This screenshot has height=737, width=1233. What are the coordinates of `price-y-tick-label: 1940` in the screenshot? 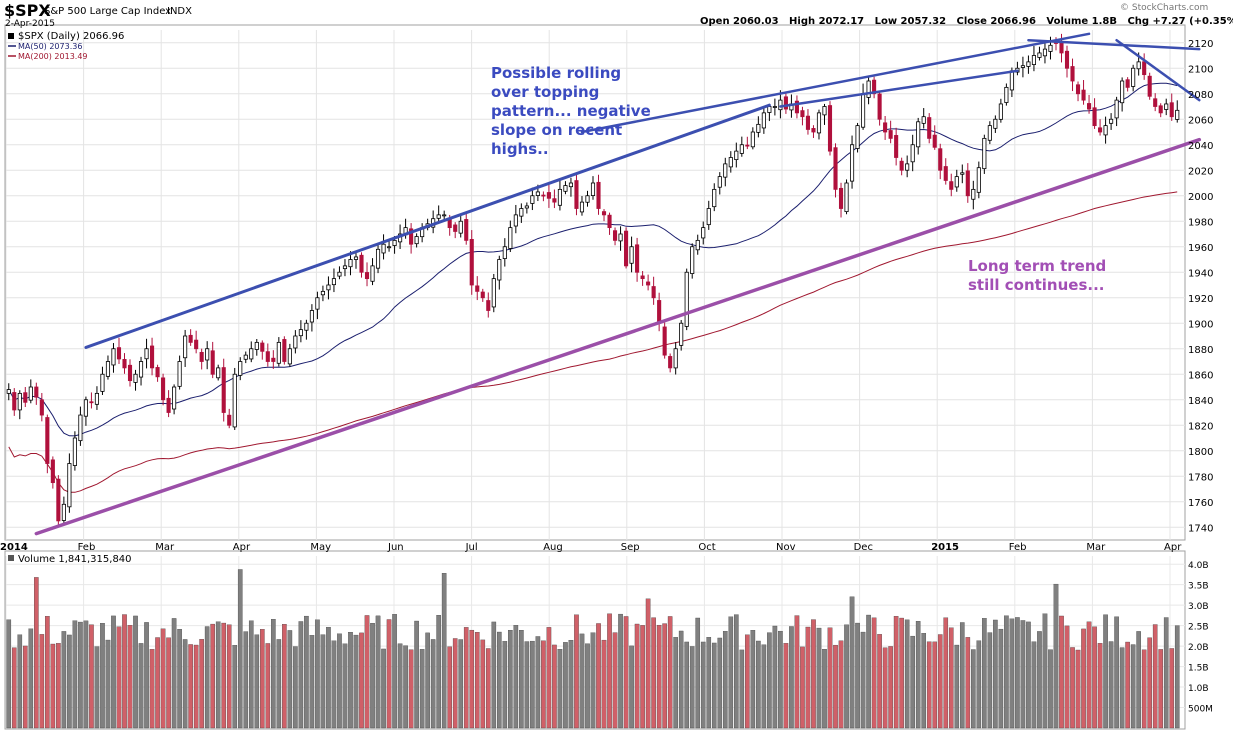 It's located at (1200, 273).